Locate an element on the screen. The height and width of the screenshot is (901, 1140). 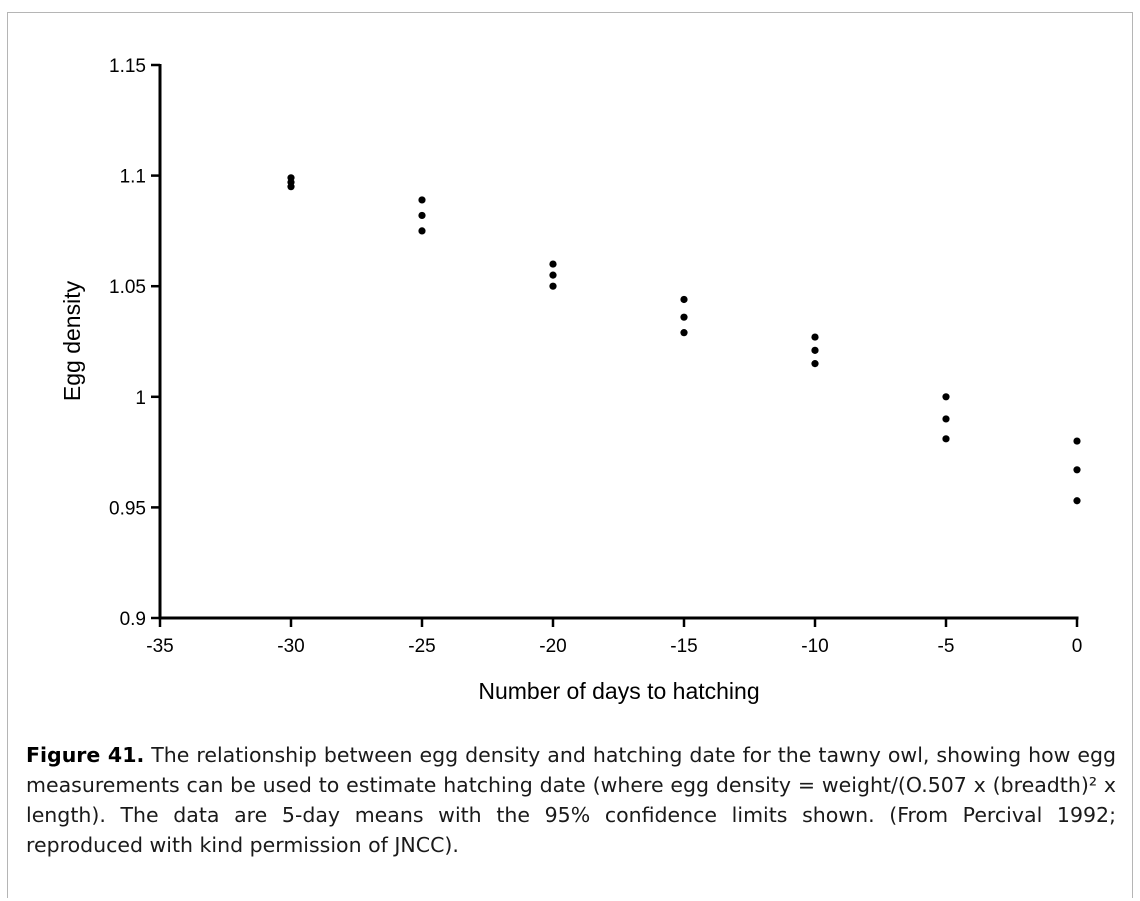
y-tick-label: 1.05 is located at coordinates (127, 287).